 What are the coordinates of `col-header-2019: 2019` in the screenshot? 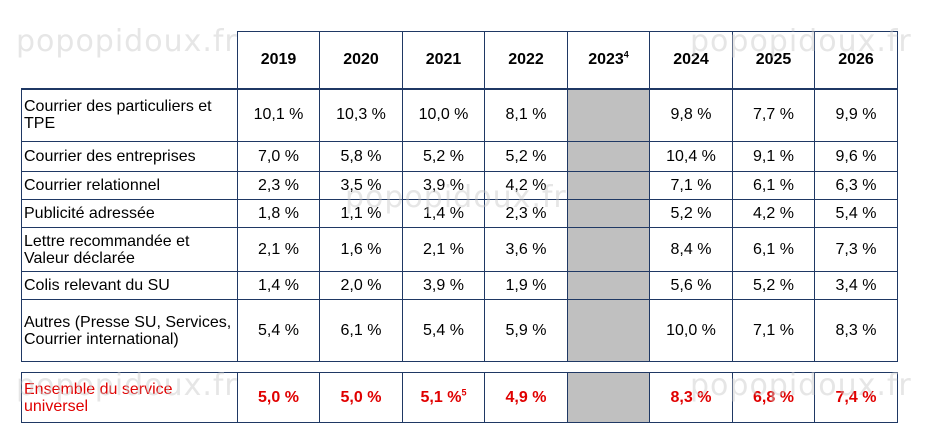 It's located at (278, 60).